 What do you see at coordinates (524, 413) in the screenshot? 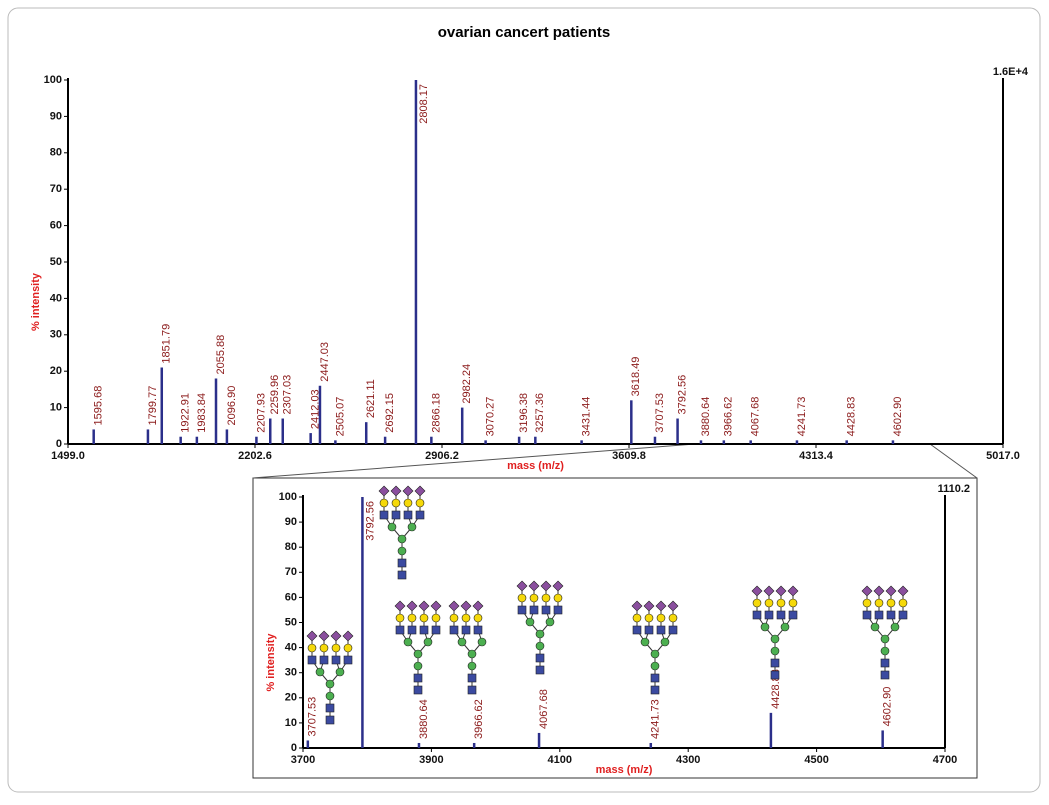
I see `peak-label: 3196.38` at bounding box center [524, 413].